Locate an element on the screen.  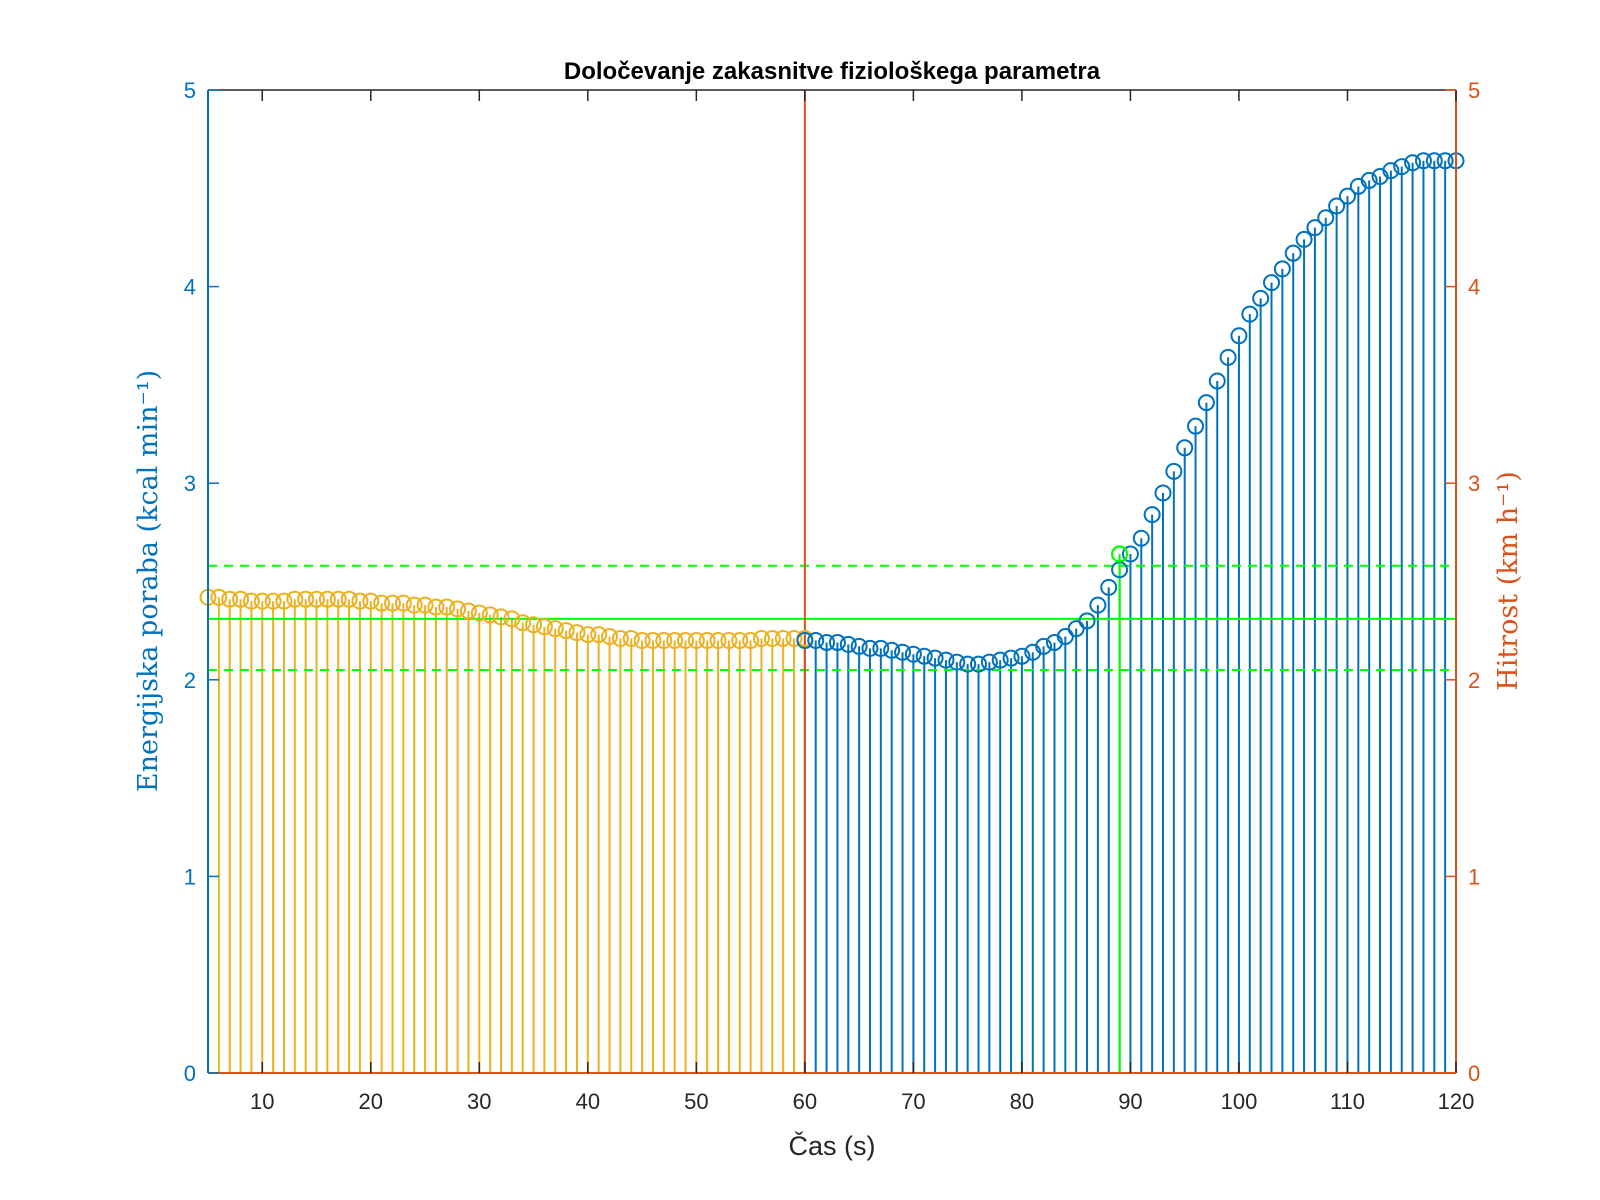
x-axis-label: Čas (s) is located at coordinates (832, 1145).